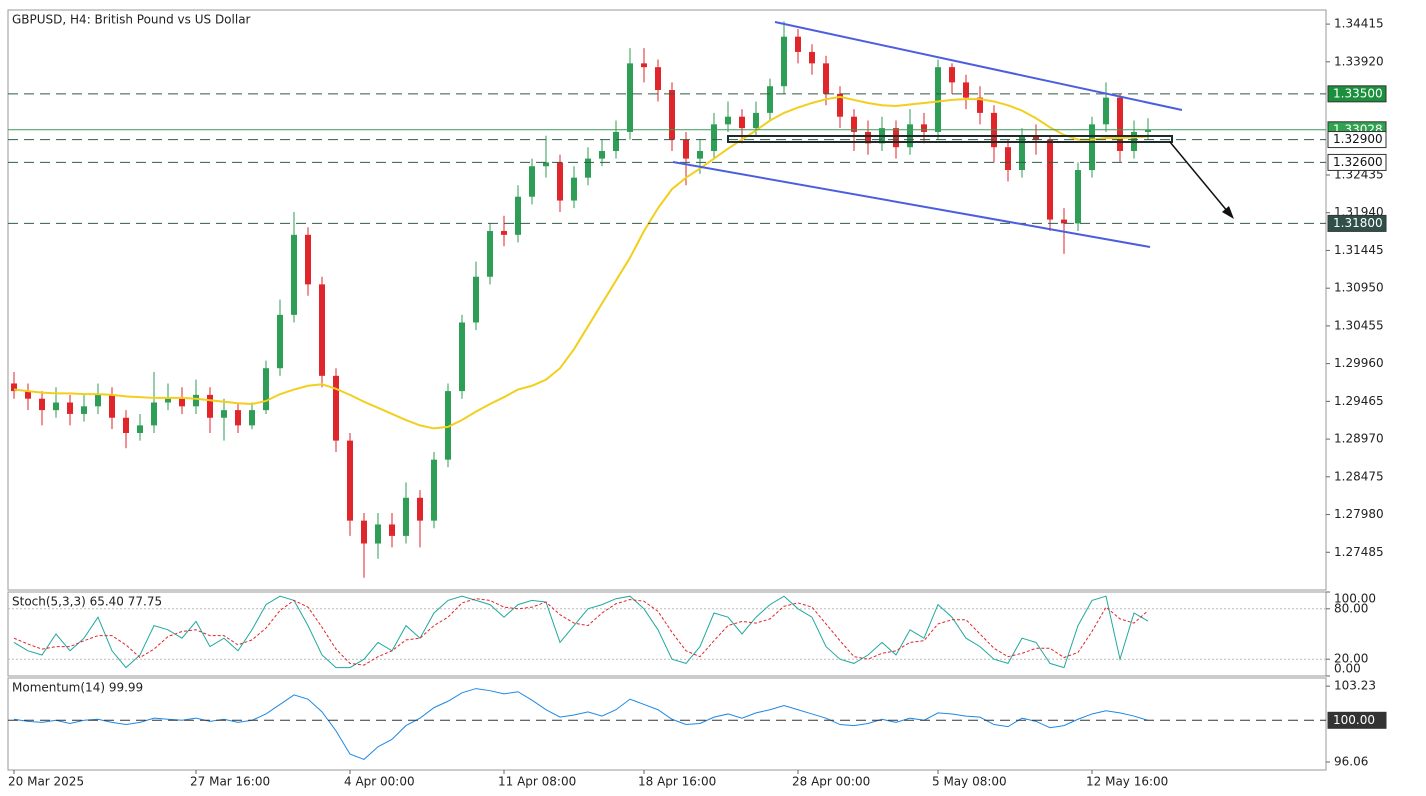 This screenshot has width=1426, height=796. What do you see at coordinates (1351, 608) in the screenshot?
I see `y-tick-label: 80.00` at bounding box center [1351, 608].